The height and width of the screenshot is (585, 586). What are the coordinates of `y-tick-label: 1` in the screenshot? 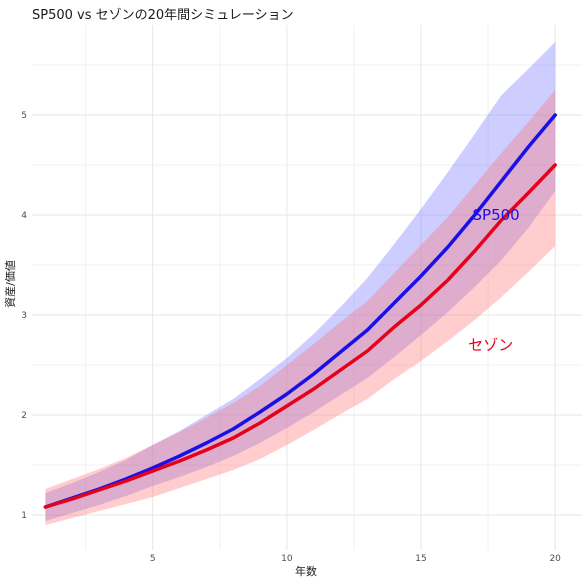 It's located at (24, 516).